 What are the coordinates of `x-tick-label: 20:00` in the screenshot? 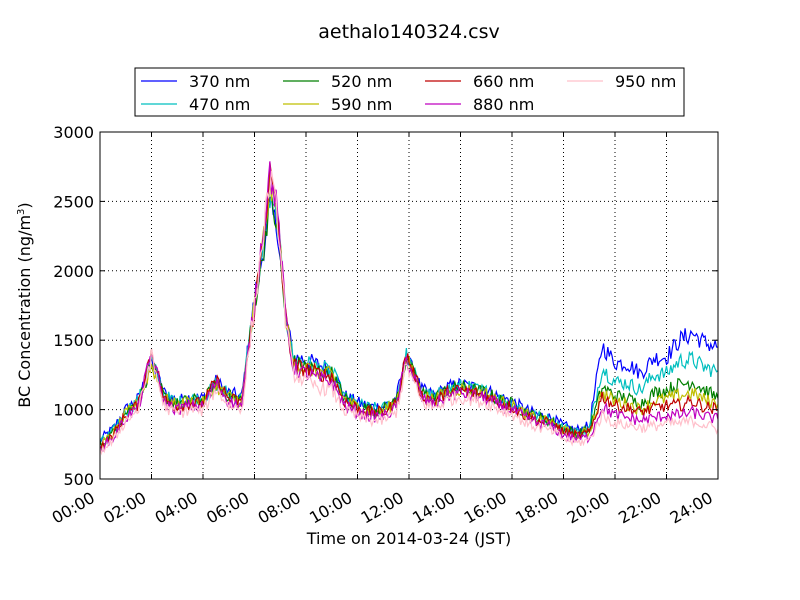 It's located at (588, 508).